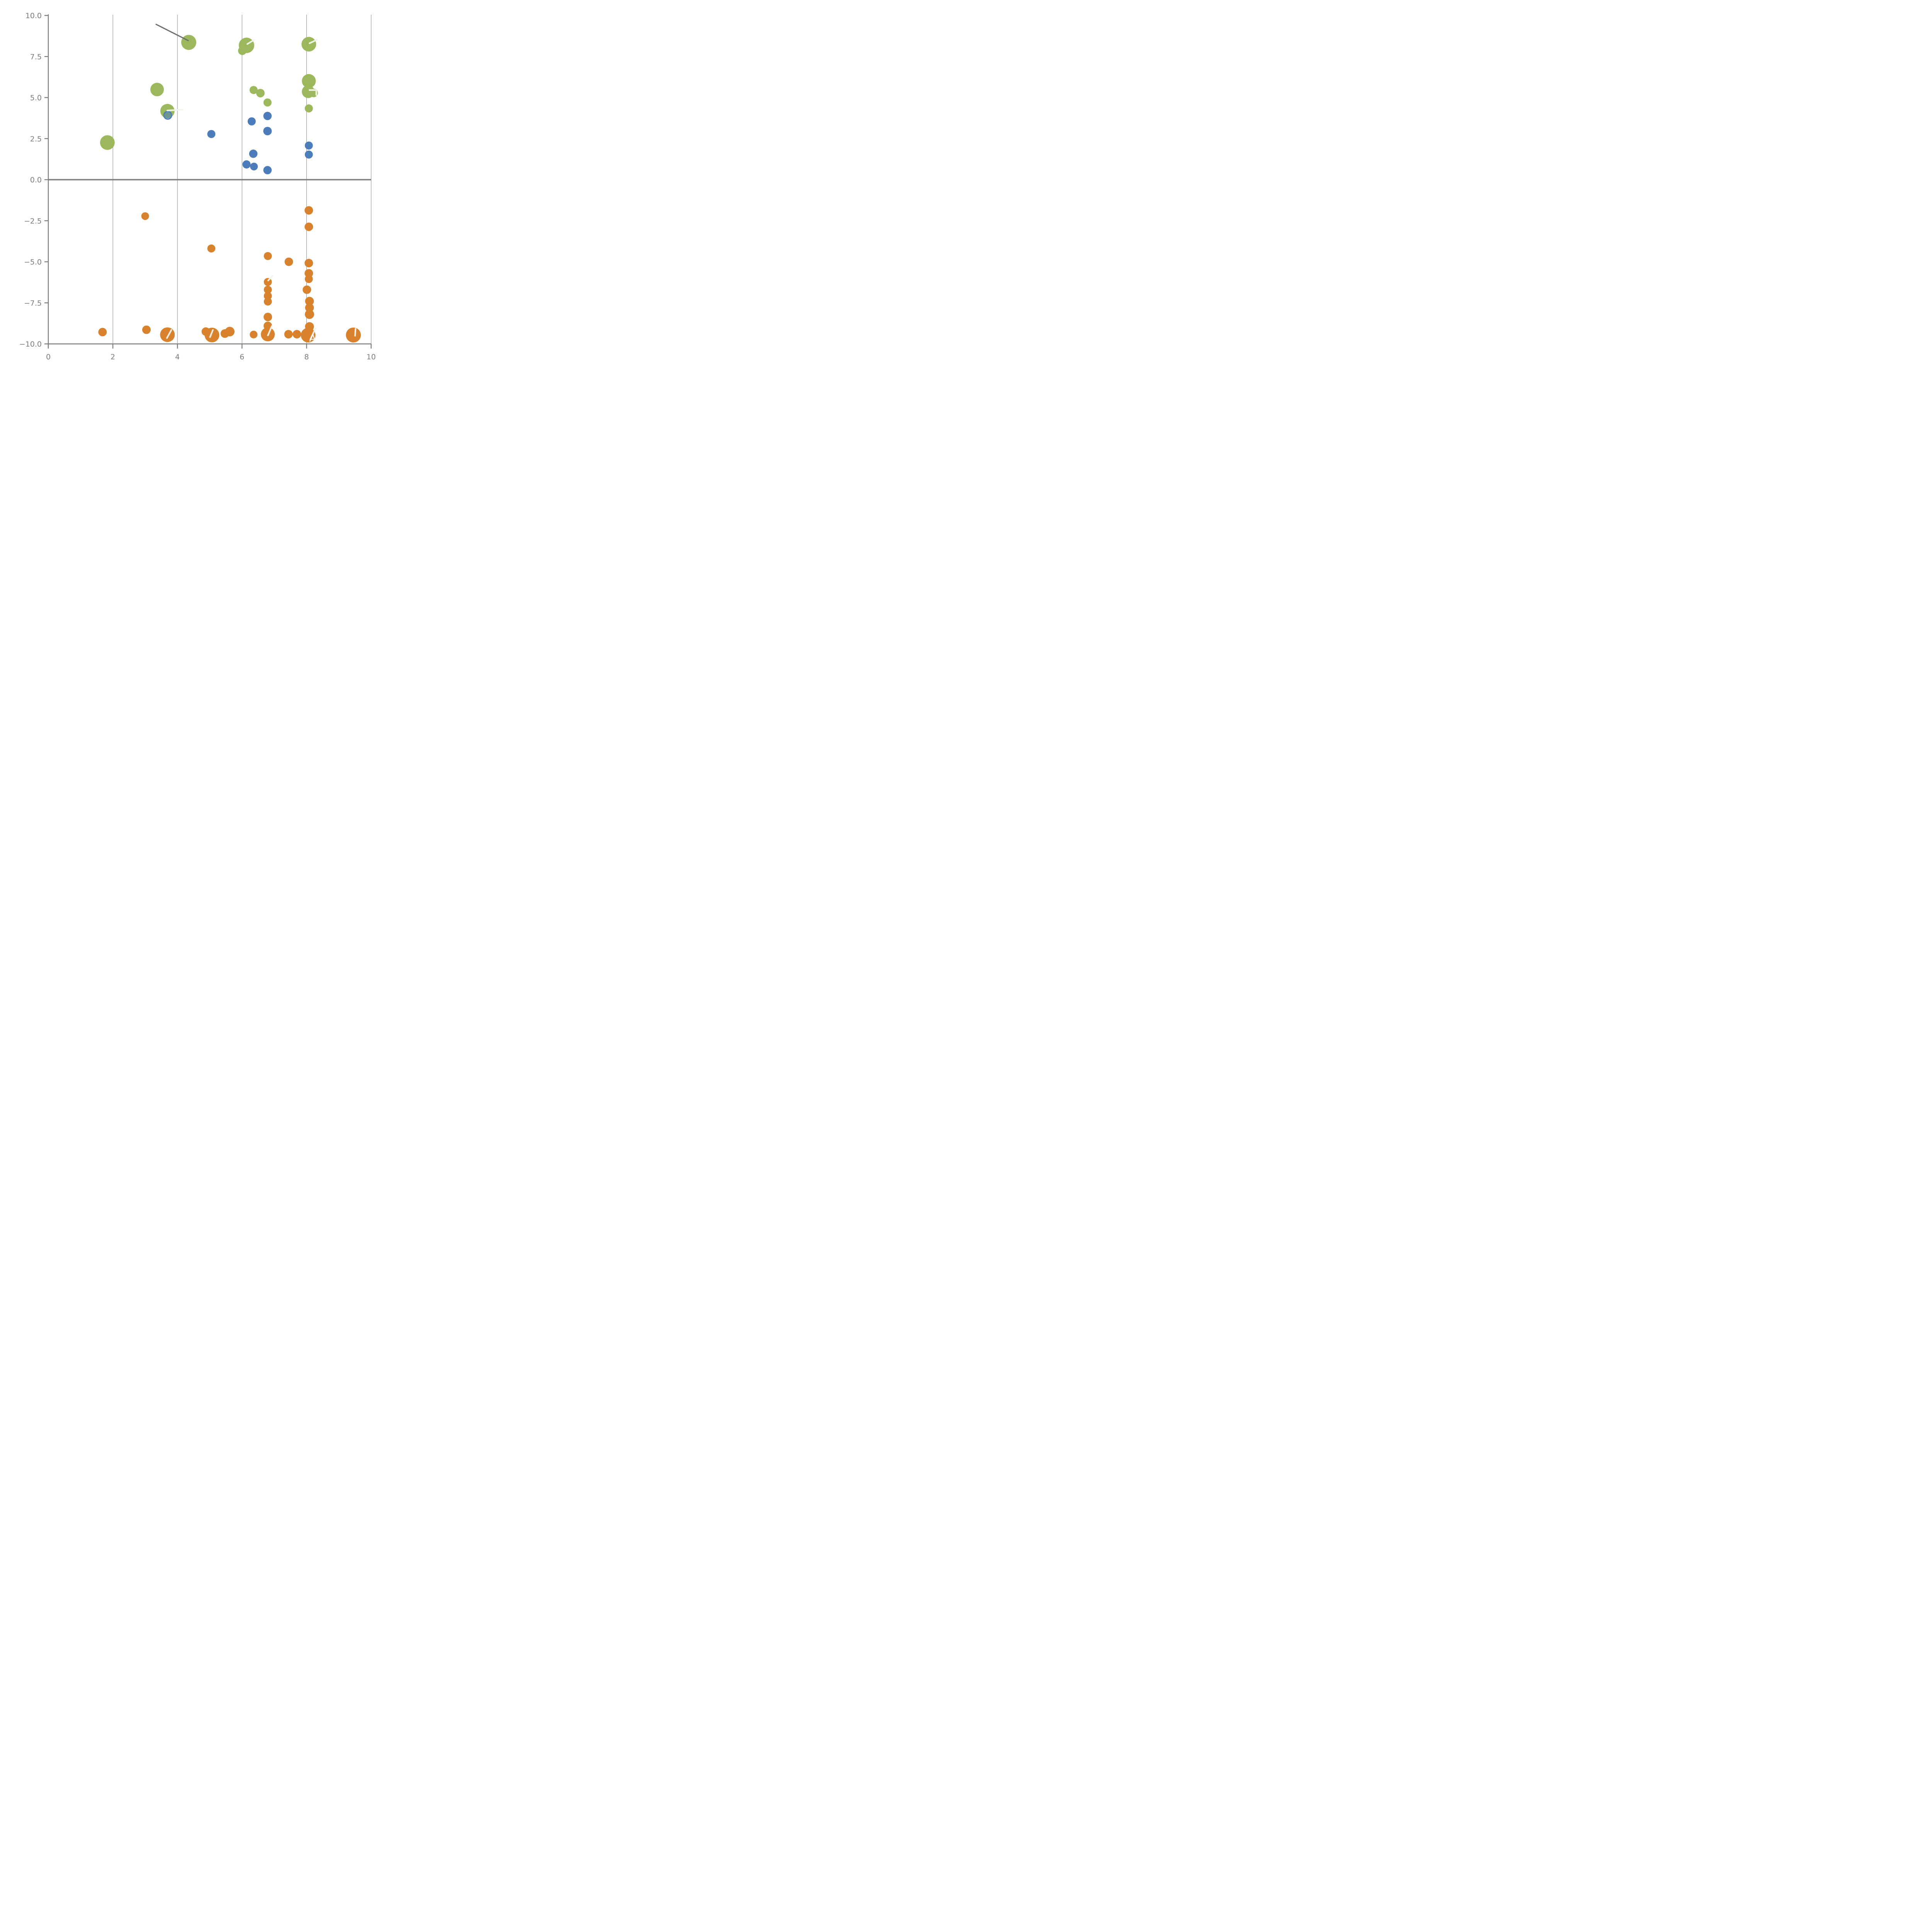 The height and width of the screenshot is (1932, 1932). I want to click on x-tick-label-8: 8, so click(307, 357).